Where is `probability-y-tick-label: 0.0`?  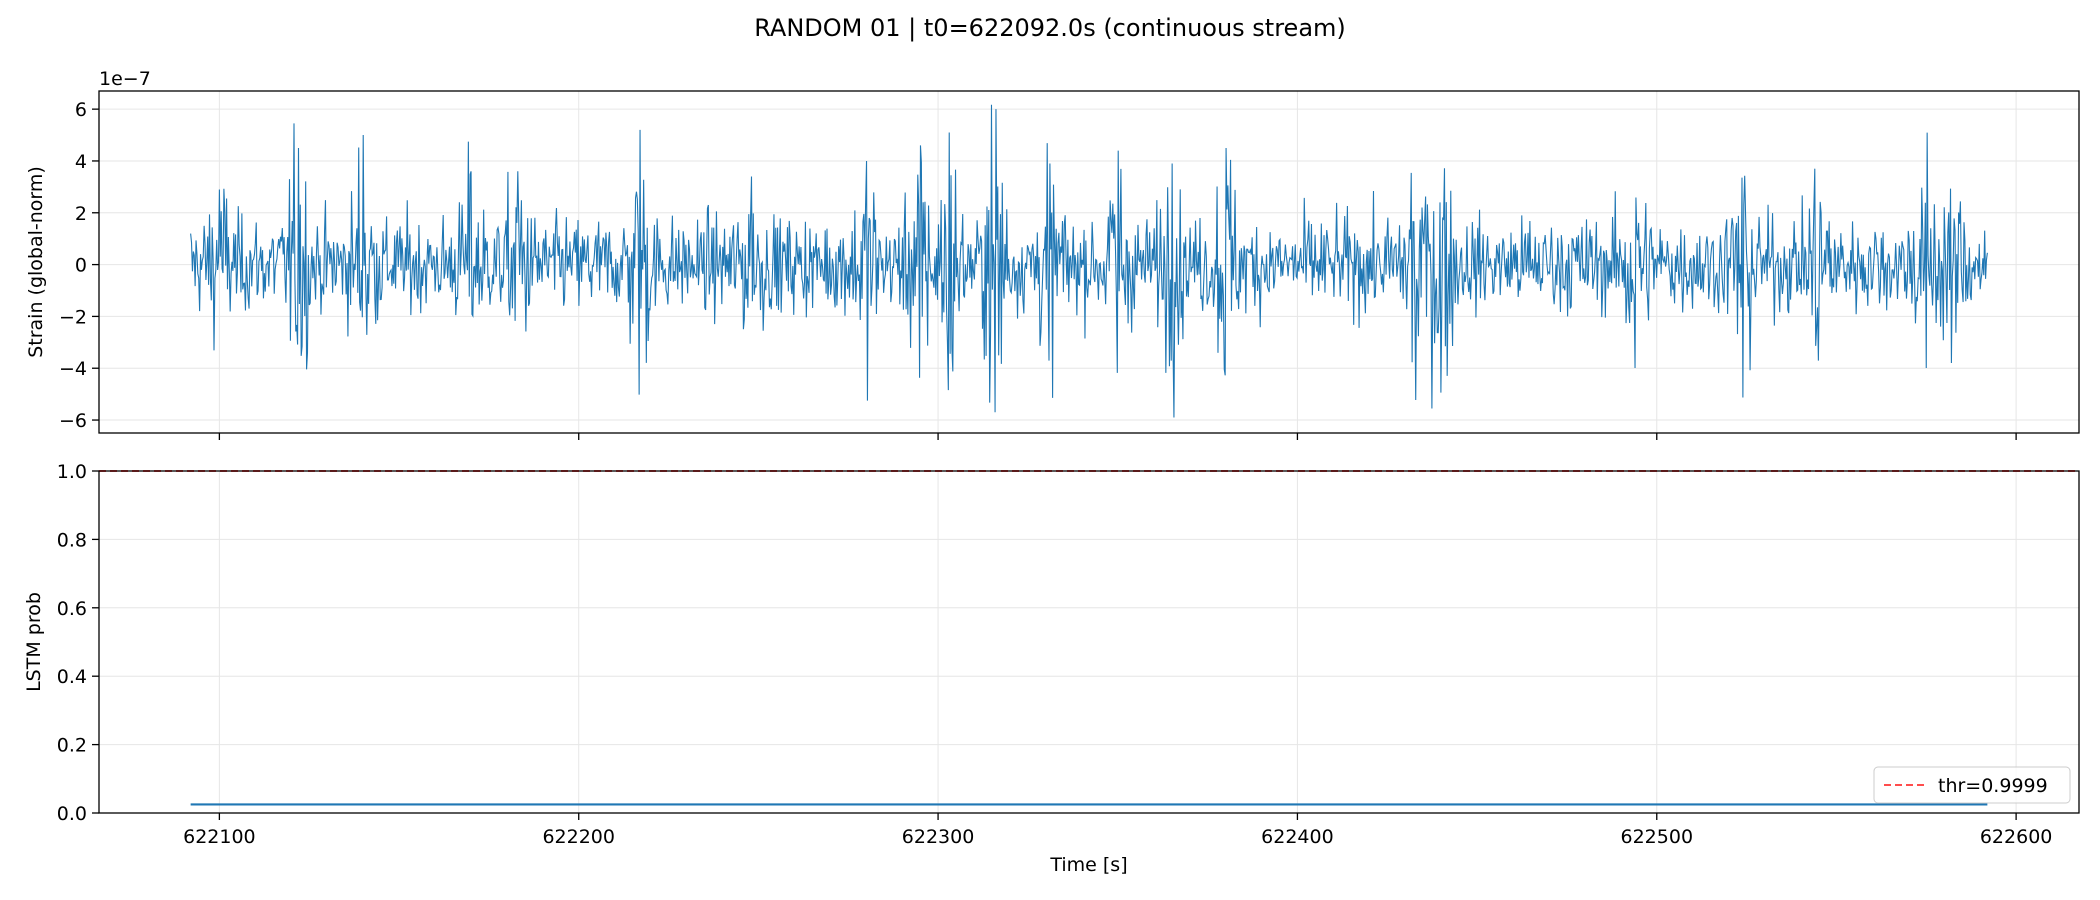
probability-y-tick-label: 0.0 is located at coordinates (72, 814).